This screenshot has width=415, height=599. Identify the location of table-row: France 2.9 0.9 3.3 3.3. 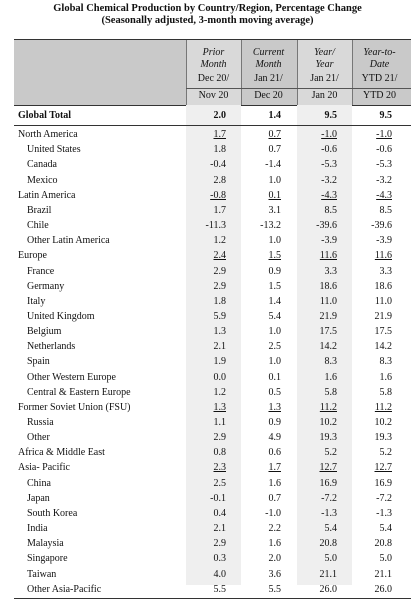
(207, 272).